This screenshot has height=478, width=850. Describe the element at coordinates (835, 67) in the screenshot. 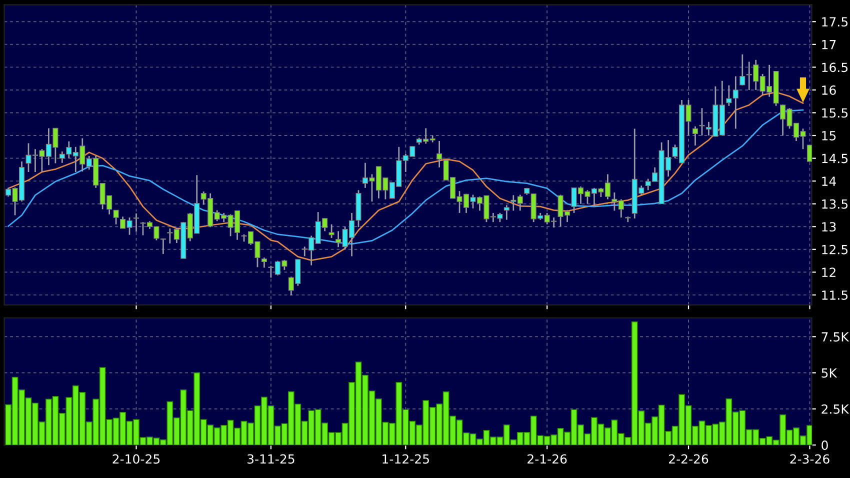

I see `y-tick-label: 16.5` at that location.